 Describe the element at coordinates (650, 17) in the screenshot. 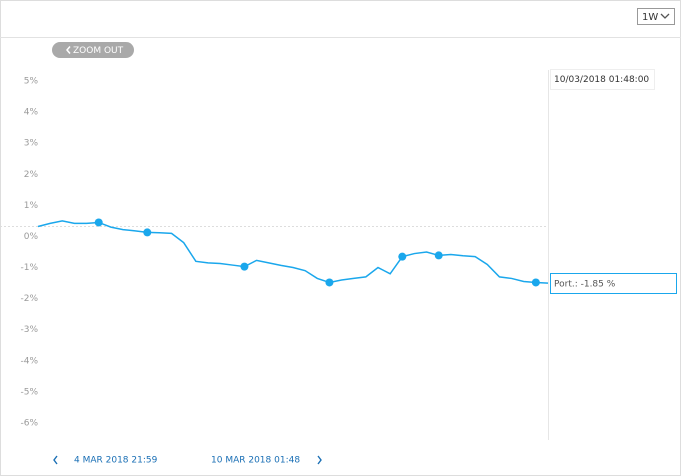

I see `range-label: 1W` at that location.